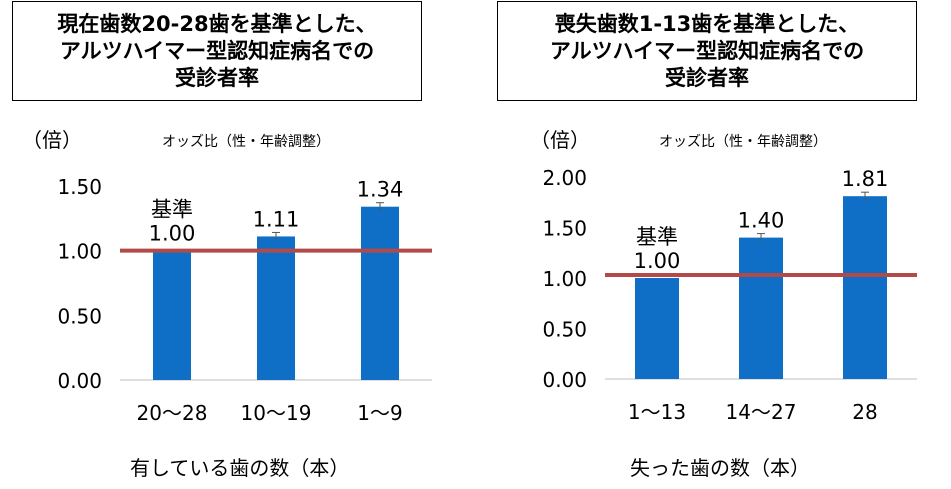 The height and width of the screenshot is (489, 951). What do you see at coordinates (707, 23) in the screenshot?
I see `chart-title-line: 喪失歯数1-13歯を基準とした、` at bounding box center [707, 23].